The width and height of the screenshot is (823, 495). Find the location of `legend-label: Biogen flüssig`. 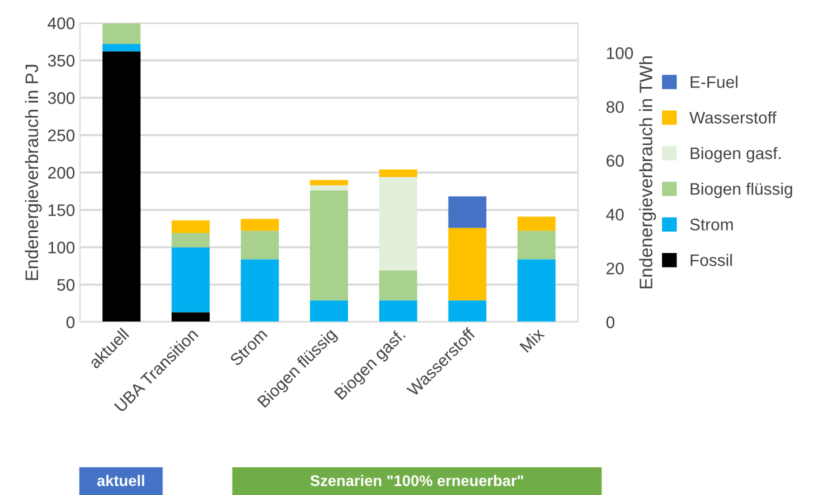

legend-label: Biogen flüssig is located at coordinates (741, 190).